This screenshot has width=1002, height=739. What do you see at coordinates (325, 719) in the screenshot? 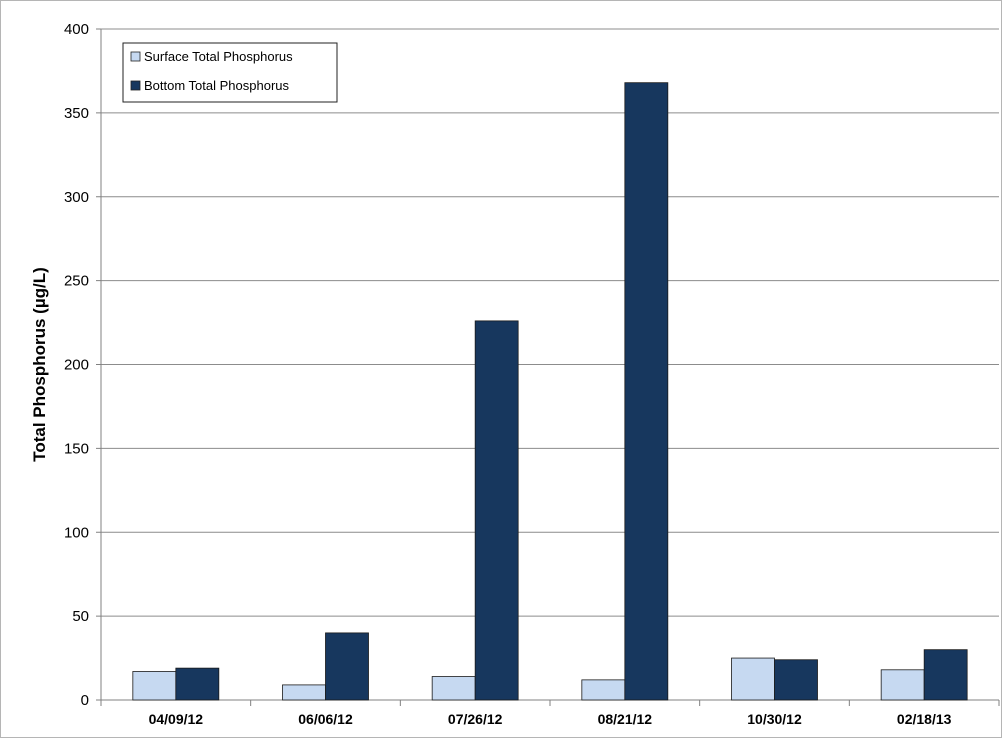
I see `x-tick-label: 06/06/12` at bounding box center [325, 719].